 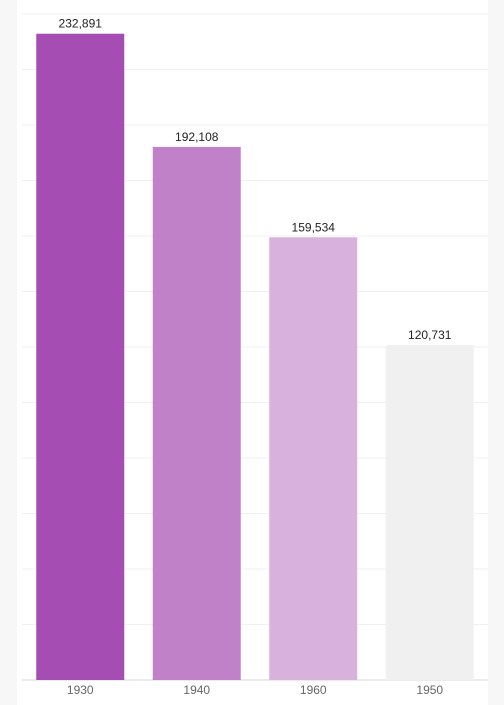 I want to click on value-label-1960: 159,534, so click(x=314, y=227).